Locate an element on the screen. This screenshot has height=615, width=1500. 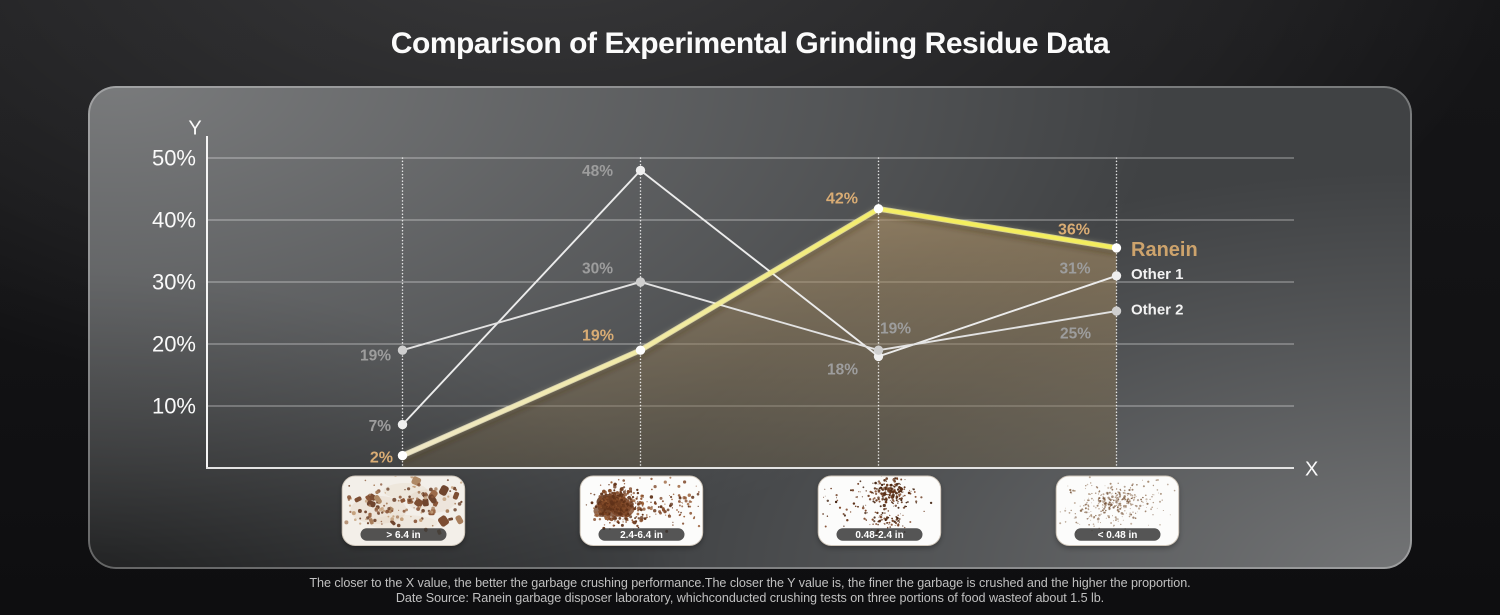
svg-text: 50% is located at coordinates (174, 158).